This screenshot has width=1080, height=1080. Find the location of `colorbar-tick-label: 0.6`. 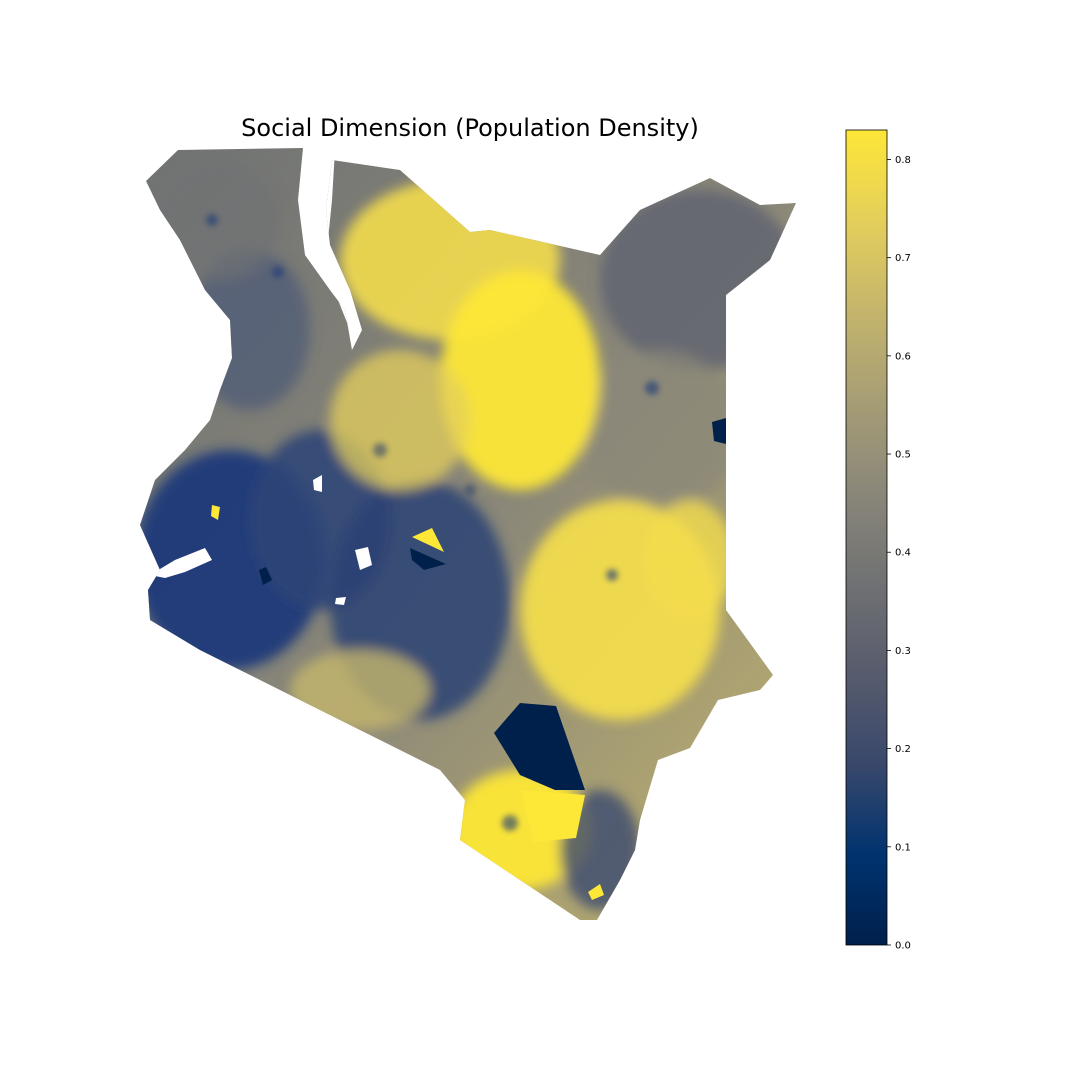

colorbar-tick-label: 0.6 is located at coordinates (903, 356).